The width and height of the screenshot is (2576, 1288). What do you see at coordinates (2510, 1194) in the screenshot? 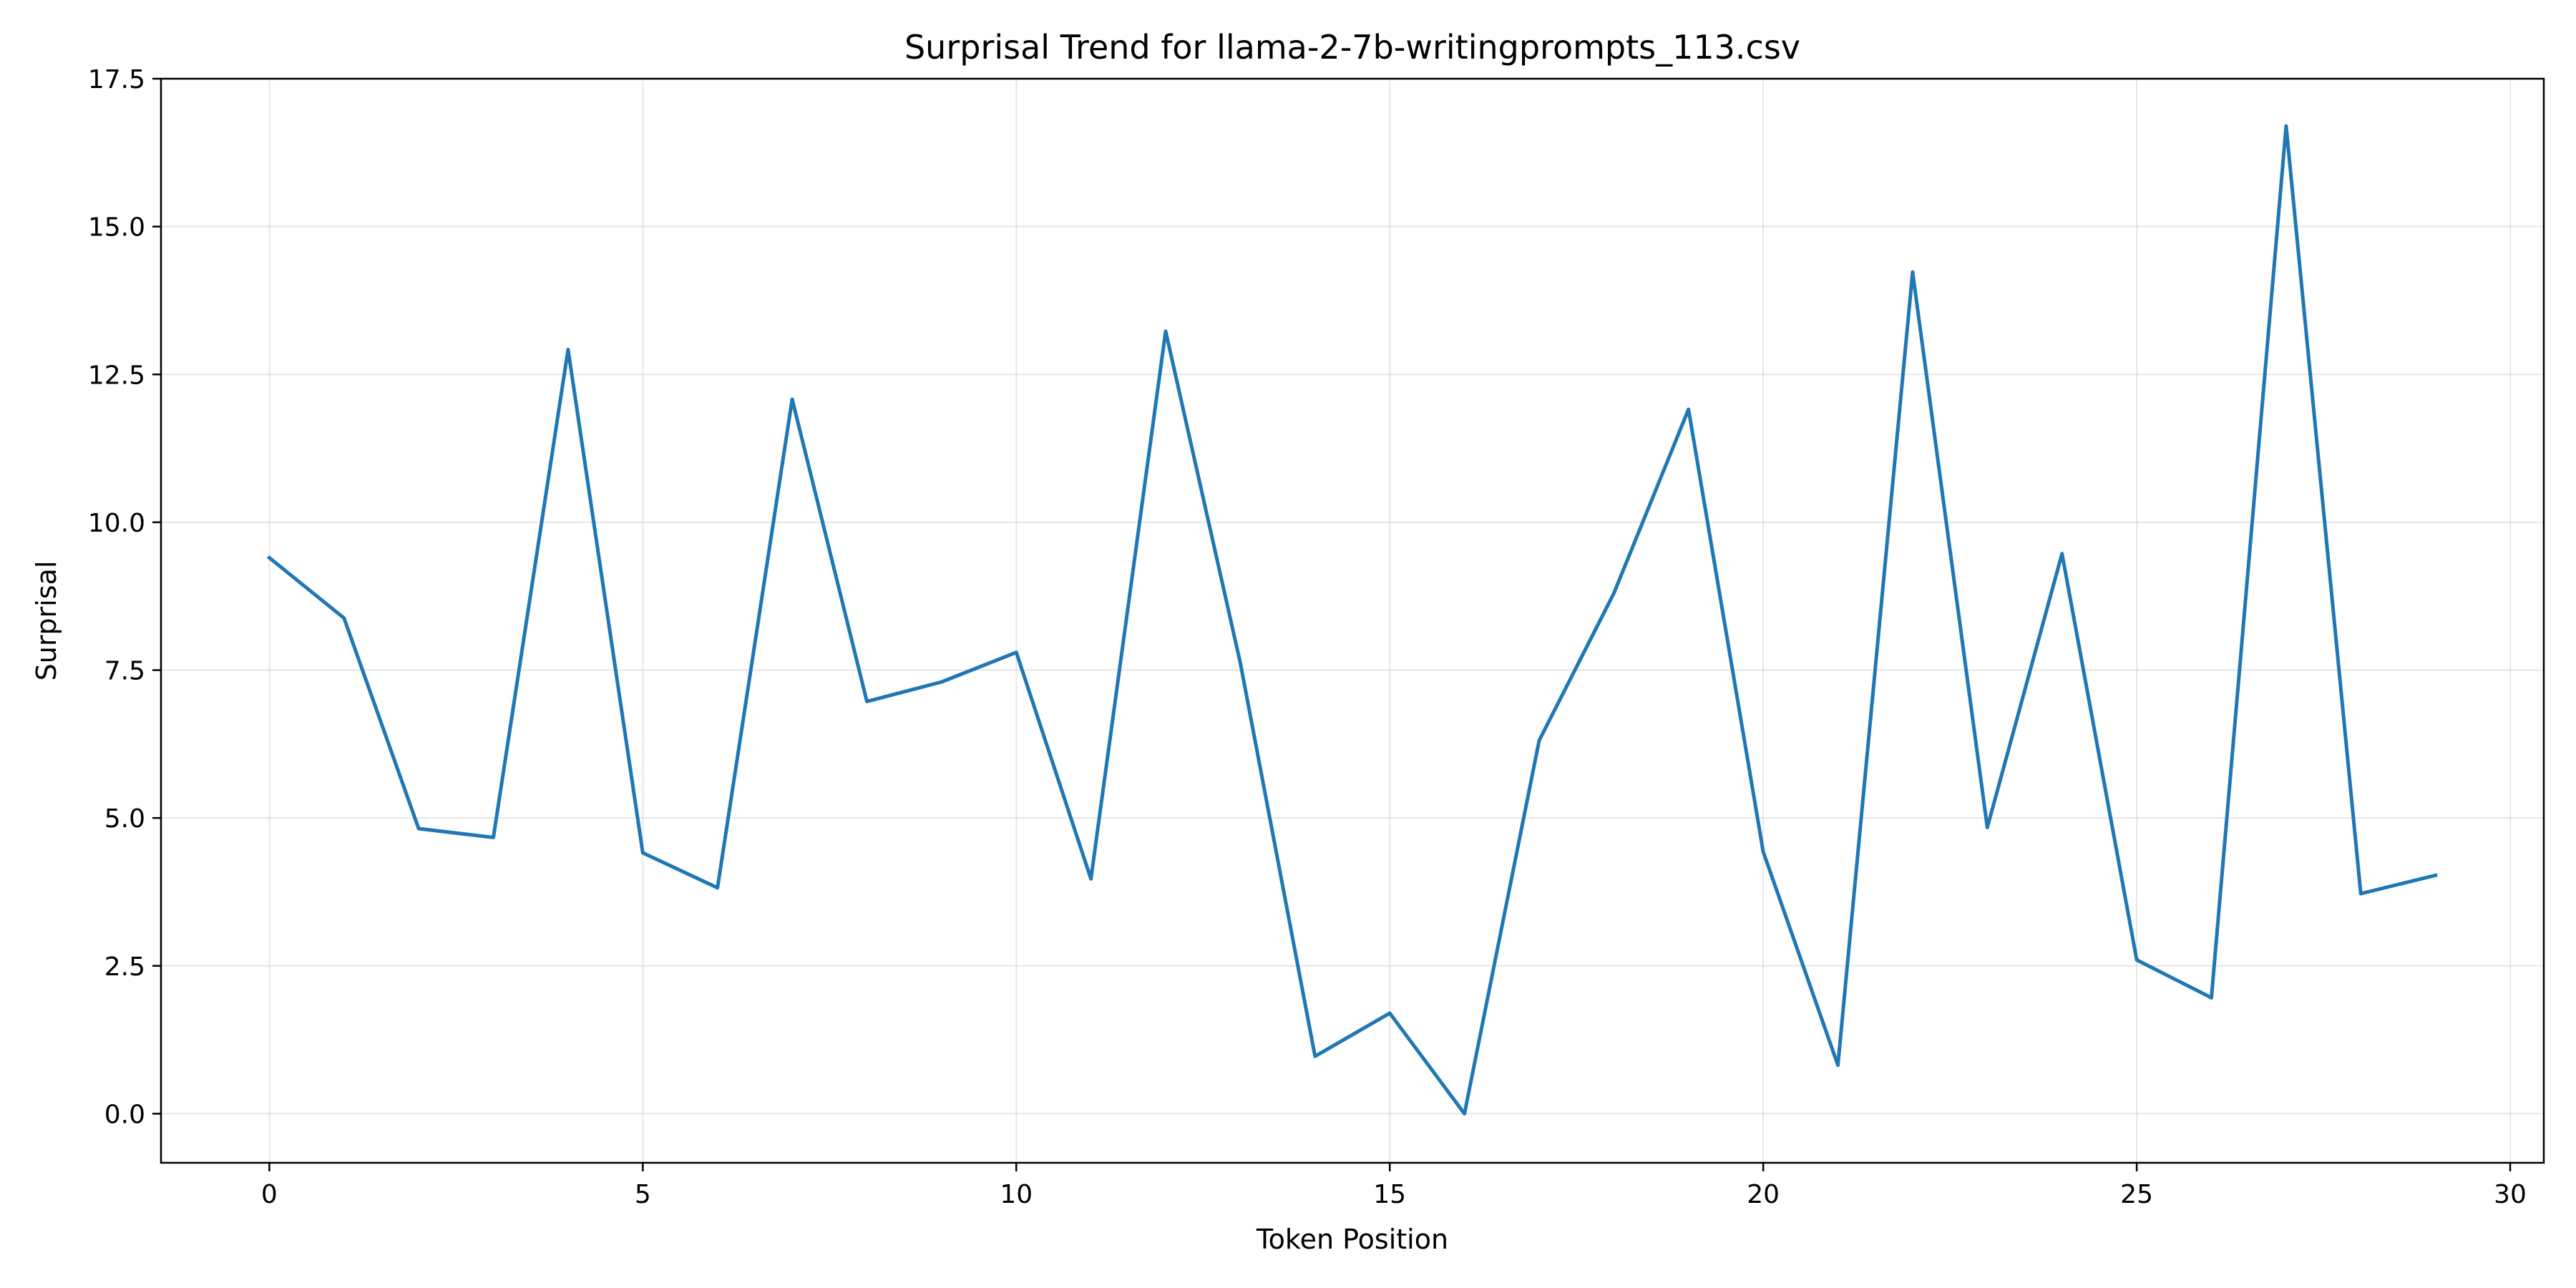
I see `x-tick-label: 30` at bounding box center [2510, 1194].